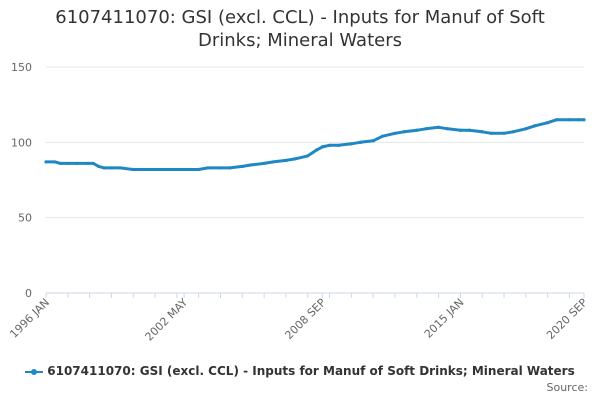 Image resolution: width=600 pixels, height=400 pixels. What do you see at coordinates (567, 319) in the screenshot?
I see `x-tick-label: 2020 SEP` at bounding box center [567, 319].